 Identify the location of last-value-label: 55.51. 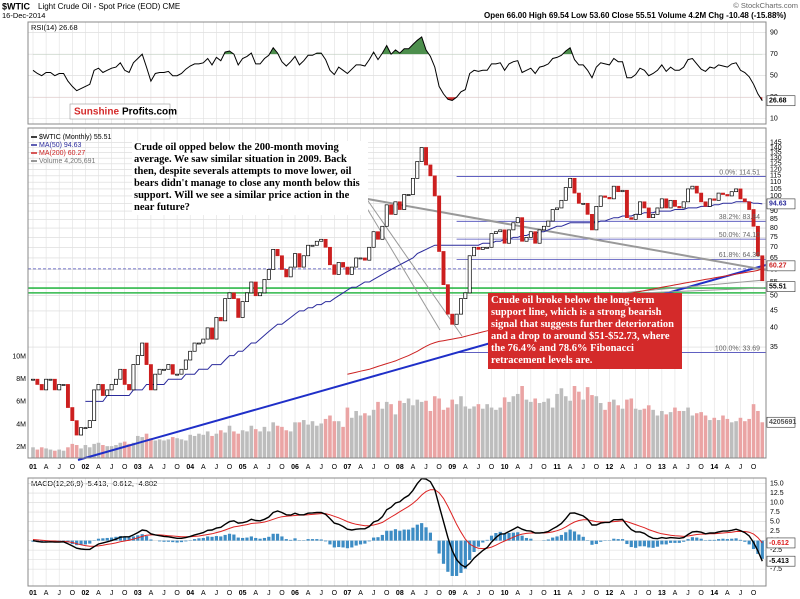
(778, 287).